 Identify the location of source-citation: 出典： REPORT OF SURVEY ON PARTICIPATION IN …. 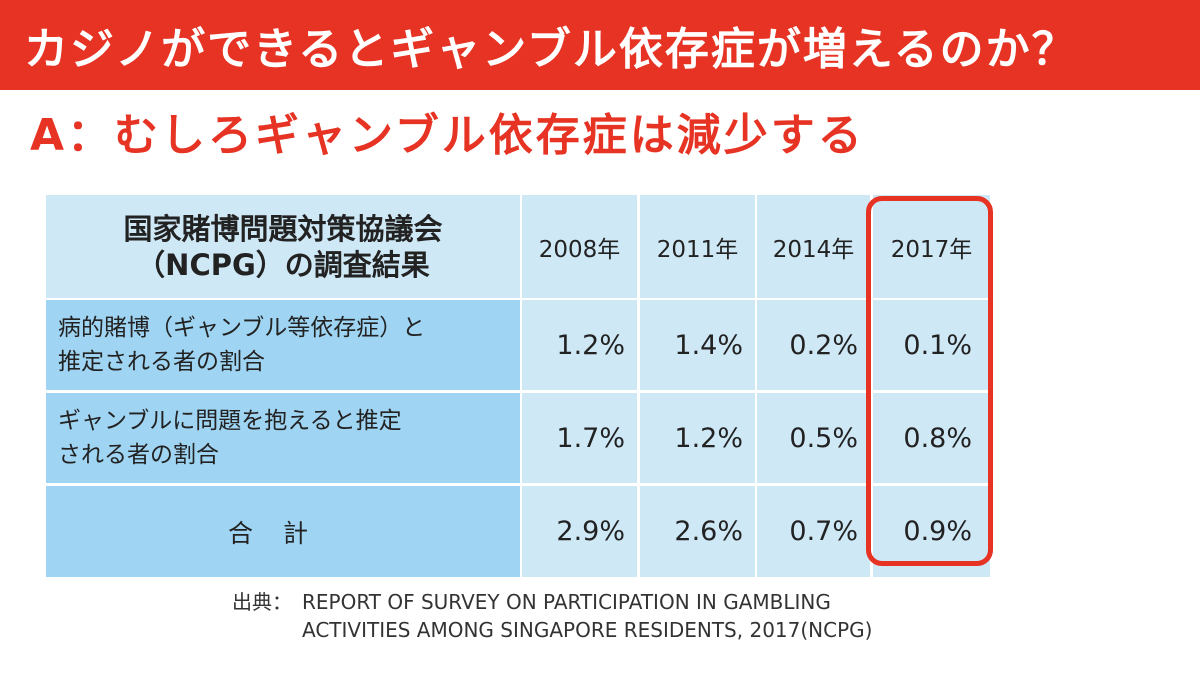
(552, 616).